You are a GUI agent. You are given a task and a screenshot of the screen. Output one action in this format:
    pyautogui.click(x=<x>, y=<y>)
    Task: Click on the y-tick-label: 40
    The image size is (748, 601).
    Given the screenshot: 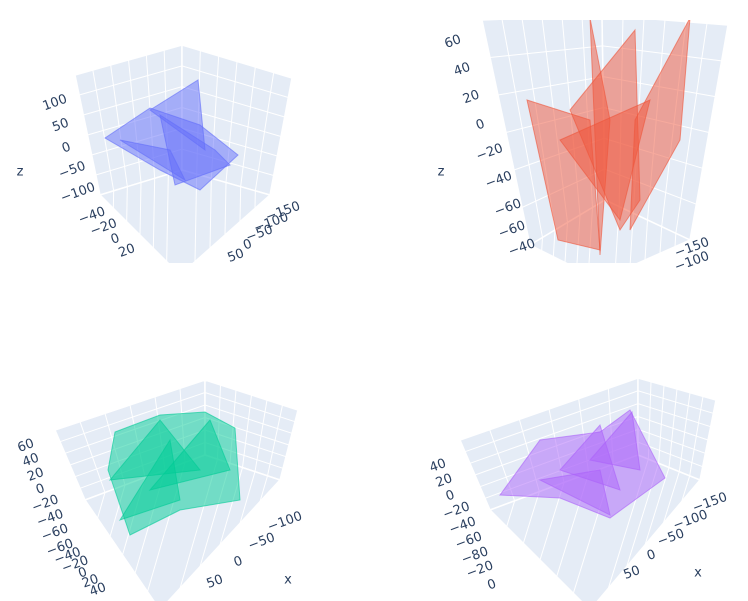 What is the action you would take?
    pyautogui.click(x=98, y=590)
    